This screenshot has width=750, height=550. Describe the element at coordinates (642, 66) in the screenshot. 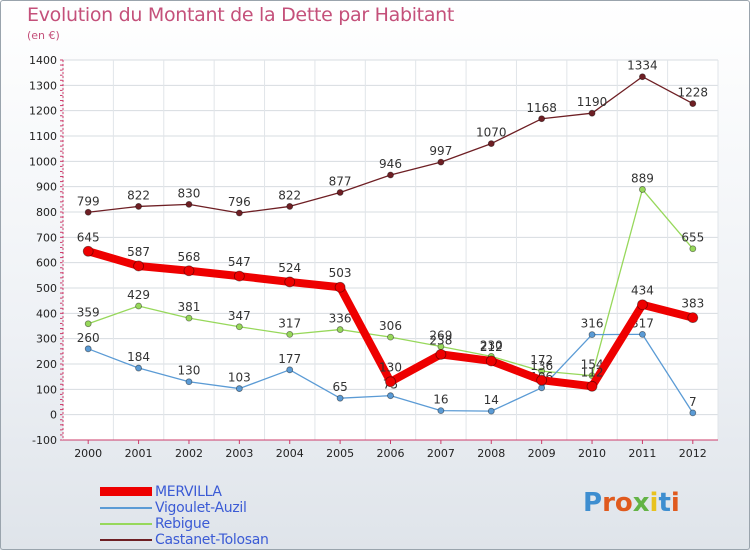

I see `data-label: 1334` at that location.